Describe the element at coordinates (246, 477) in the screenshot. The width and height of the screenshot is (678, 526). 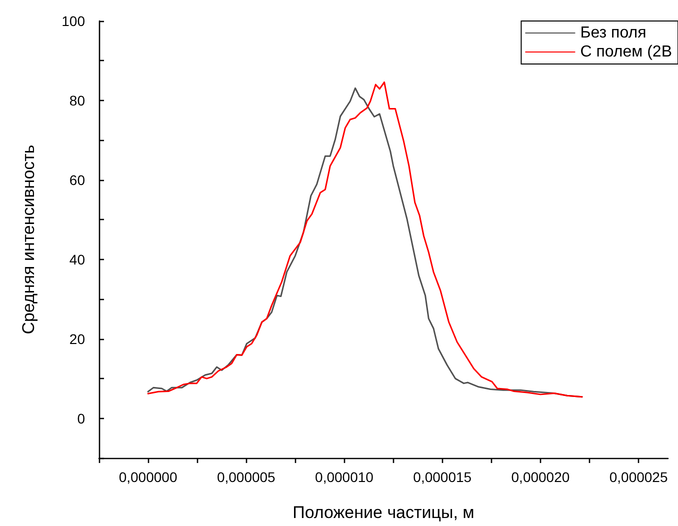
I see `x-tick-label: 0,000005` at that location.